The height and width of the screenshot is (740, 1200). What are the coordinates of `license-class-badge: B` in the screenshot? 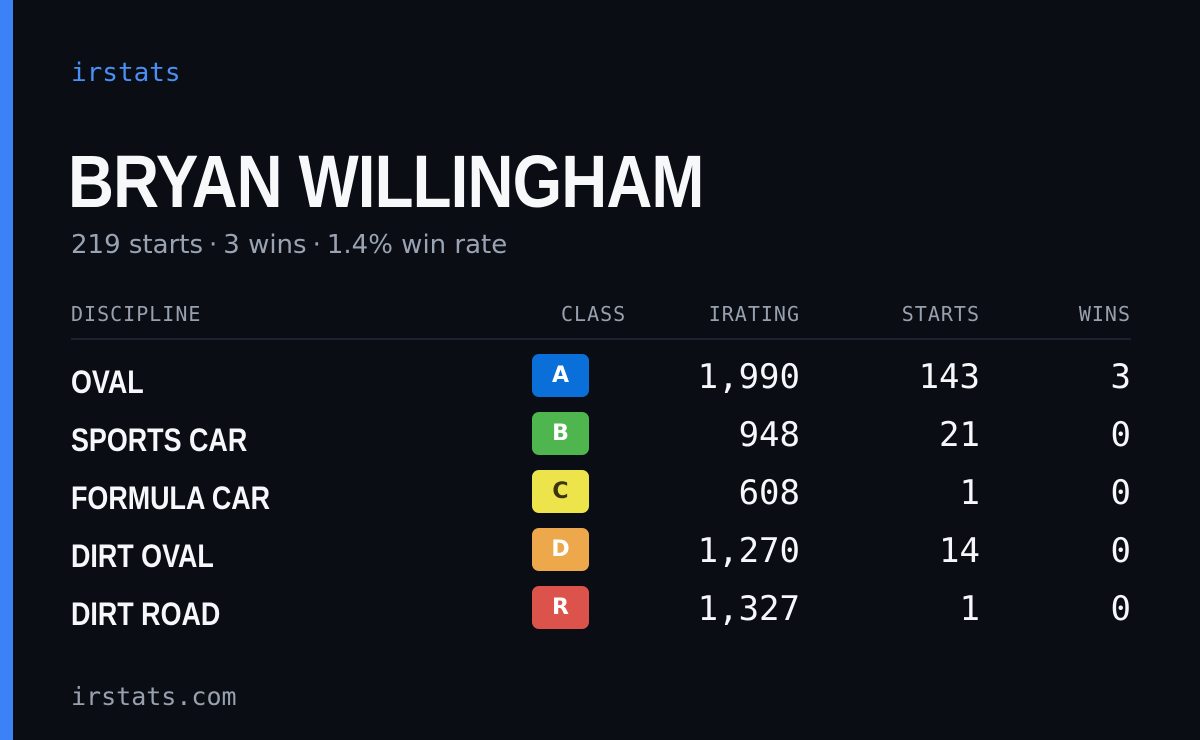 It's located at (560, 433).